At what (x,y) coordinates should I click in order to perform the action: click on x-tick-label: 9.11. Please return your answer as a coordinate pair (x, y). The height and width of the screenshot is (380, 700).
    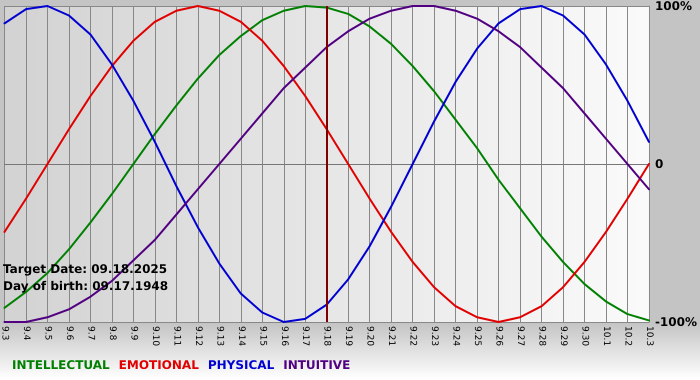
    Looking at the image, I should click on (176, 336).